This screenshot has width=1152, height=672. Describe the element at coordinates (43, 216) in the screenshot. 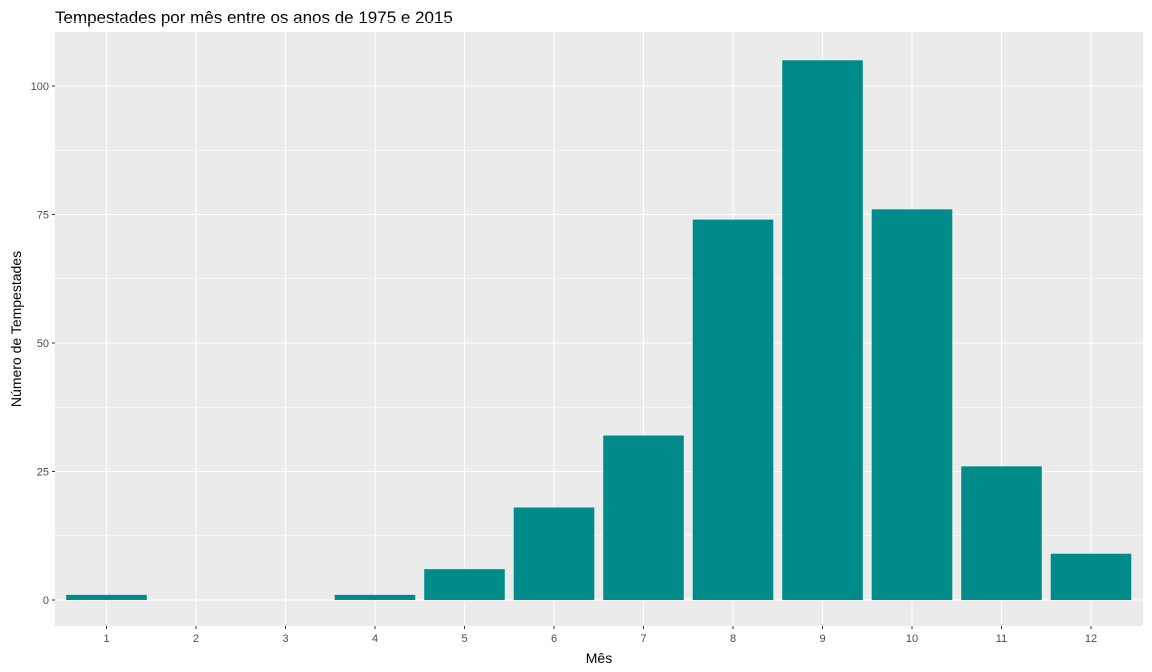

I see `y-tick-label: 75` at that location.